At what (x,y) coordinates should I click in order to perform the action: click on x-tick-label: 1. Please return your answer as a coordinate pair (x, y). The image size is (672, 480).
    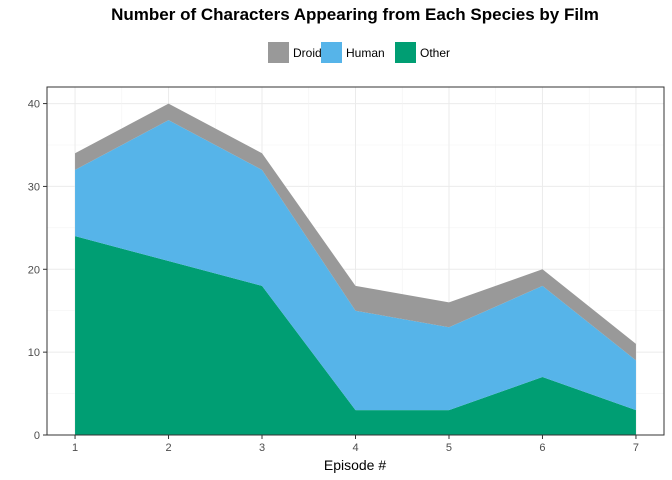
    Looking at the image, I should click on (75, 448).